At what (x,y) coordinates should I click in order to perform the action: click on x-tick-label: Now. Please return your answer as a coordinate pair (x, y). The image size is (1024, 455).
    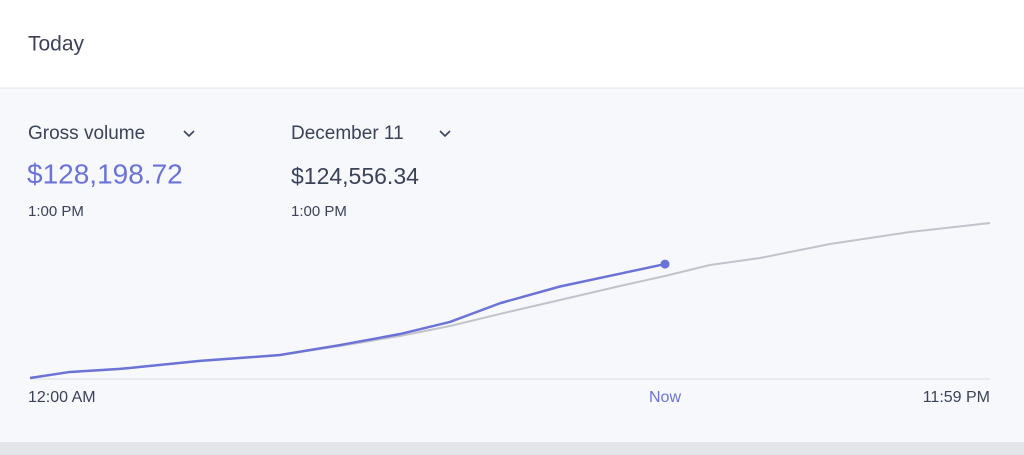
    Looking at the image, I should click on (665, 397).